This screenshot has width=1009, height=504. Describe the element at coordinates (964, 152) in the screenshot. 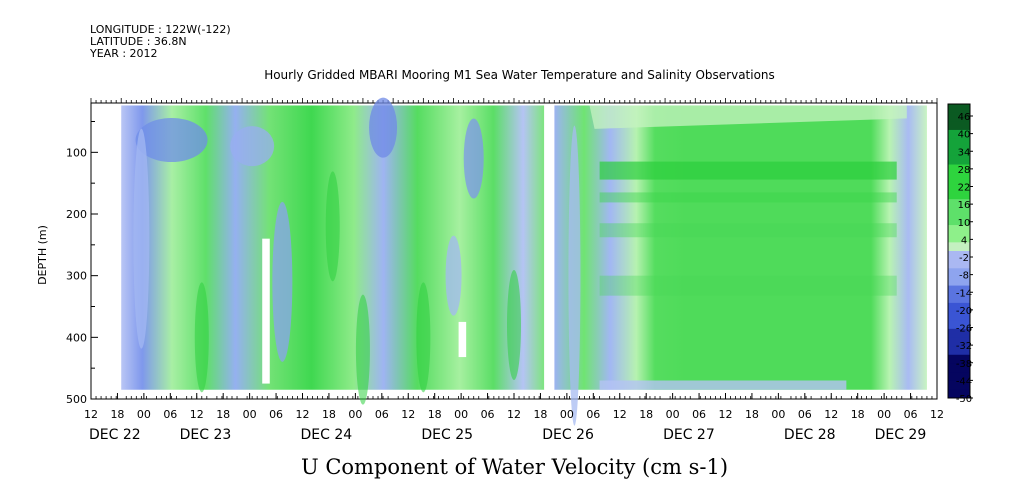

I see `colorbar-label: 34` at that location.